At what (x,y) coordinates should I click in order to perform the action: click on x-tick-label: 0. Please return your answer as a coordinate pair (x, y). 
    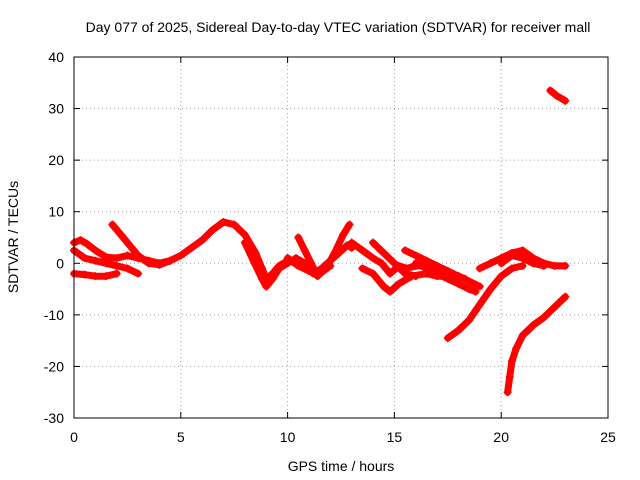
    Looking at the image, I should click on (74, 437).